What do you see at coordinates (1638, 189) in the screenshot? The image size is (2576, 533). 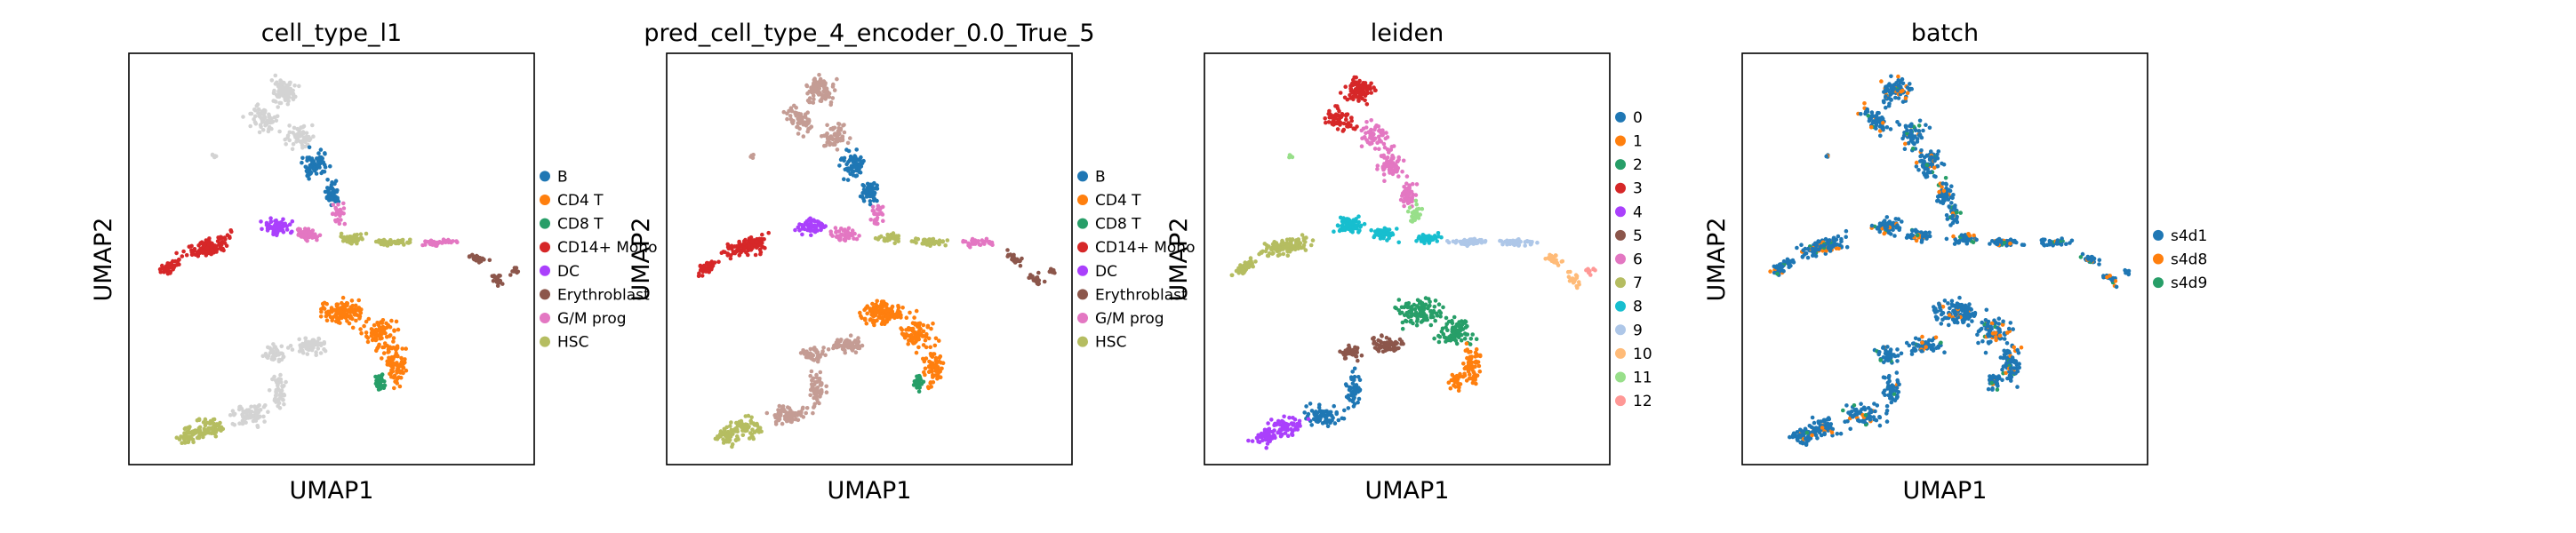 I see `legend-label-3: 3` at bounding box center [1638, 189].